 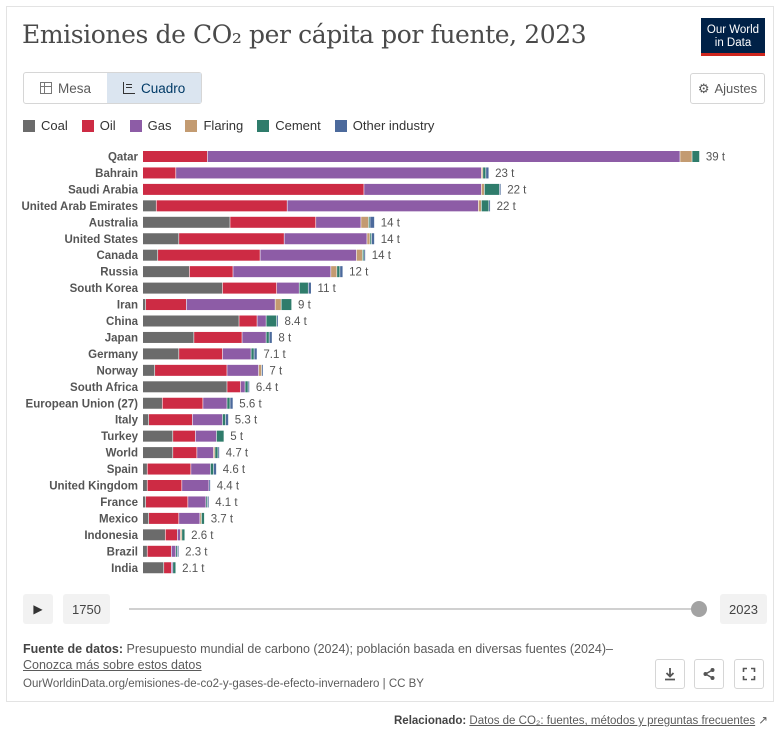 What do you see at coordinates (743, 609) in the screenshot?
I see `end-year-box: 2023` at bounding box center [743, 609].